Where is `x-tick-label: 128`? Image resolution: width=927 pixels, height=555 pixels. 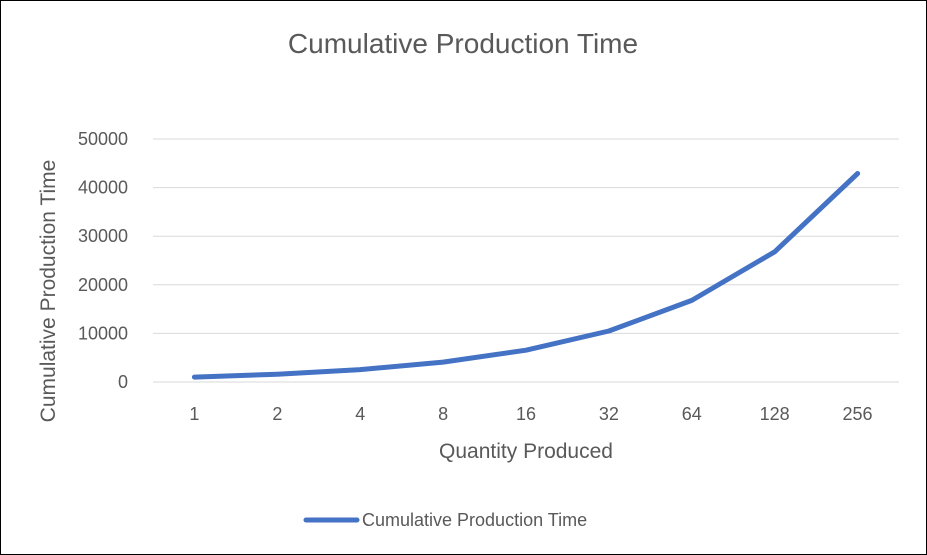 x-tick-label: 128 is located at coordinates (775, 414).